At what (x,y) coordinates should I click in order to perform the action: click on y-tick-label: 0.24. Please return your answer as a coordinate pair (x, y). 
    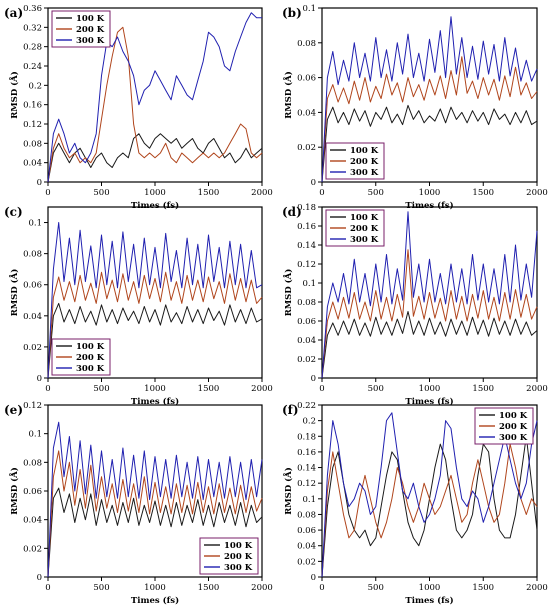
    Looking at the image, I should click on (32, 67).